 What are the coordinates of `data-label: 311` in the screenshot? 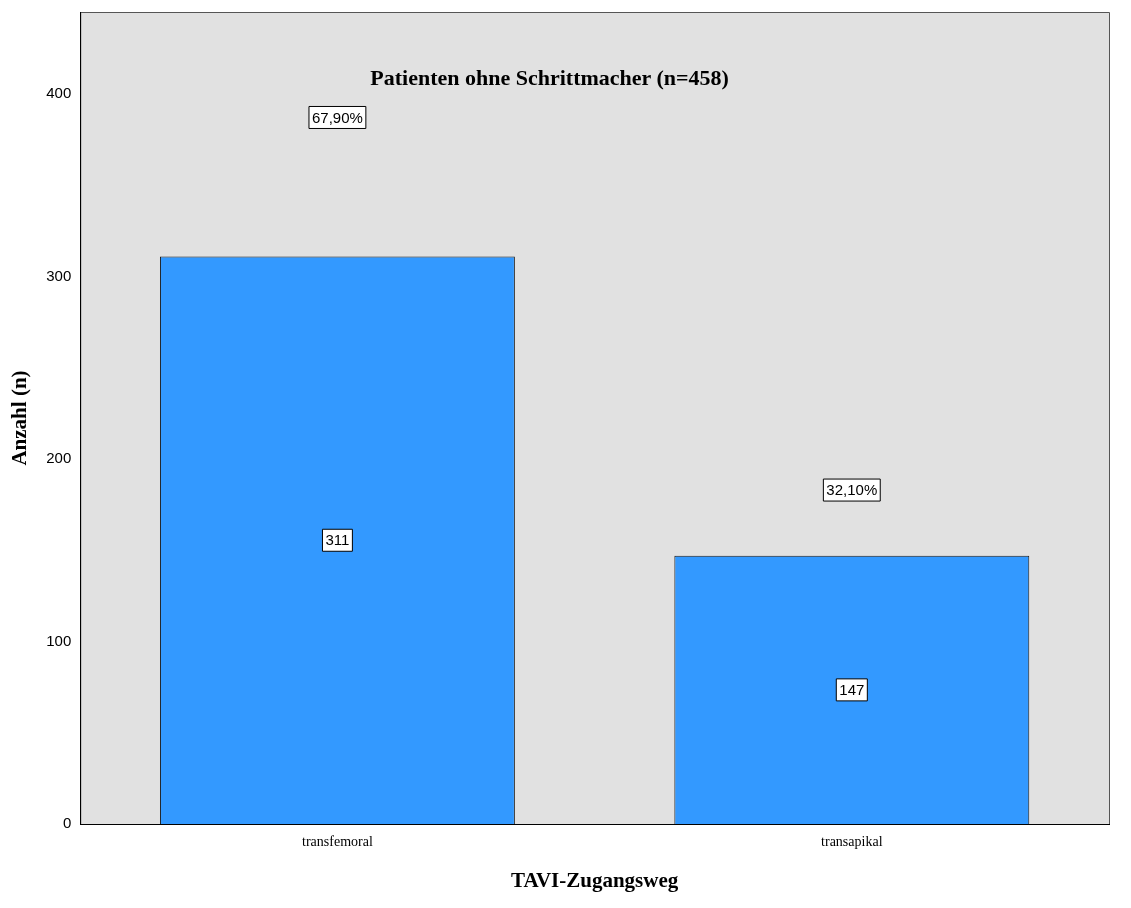 It's located at (337, 540).